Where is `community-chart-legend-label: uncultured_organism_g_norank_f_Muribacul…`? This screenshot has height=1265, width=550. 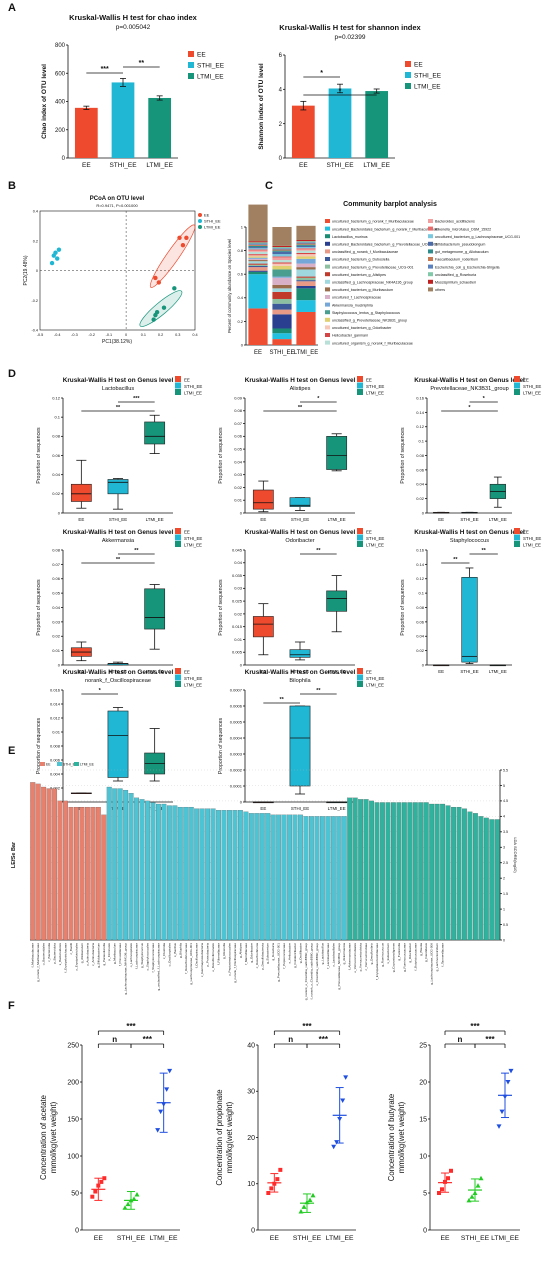 community-chart-legend-label: uncultured_organism_g_norank_f_Muribacul… is located at coordinates (372, 343).